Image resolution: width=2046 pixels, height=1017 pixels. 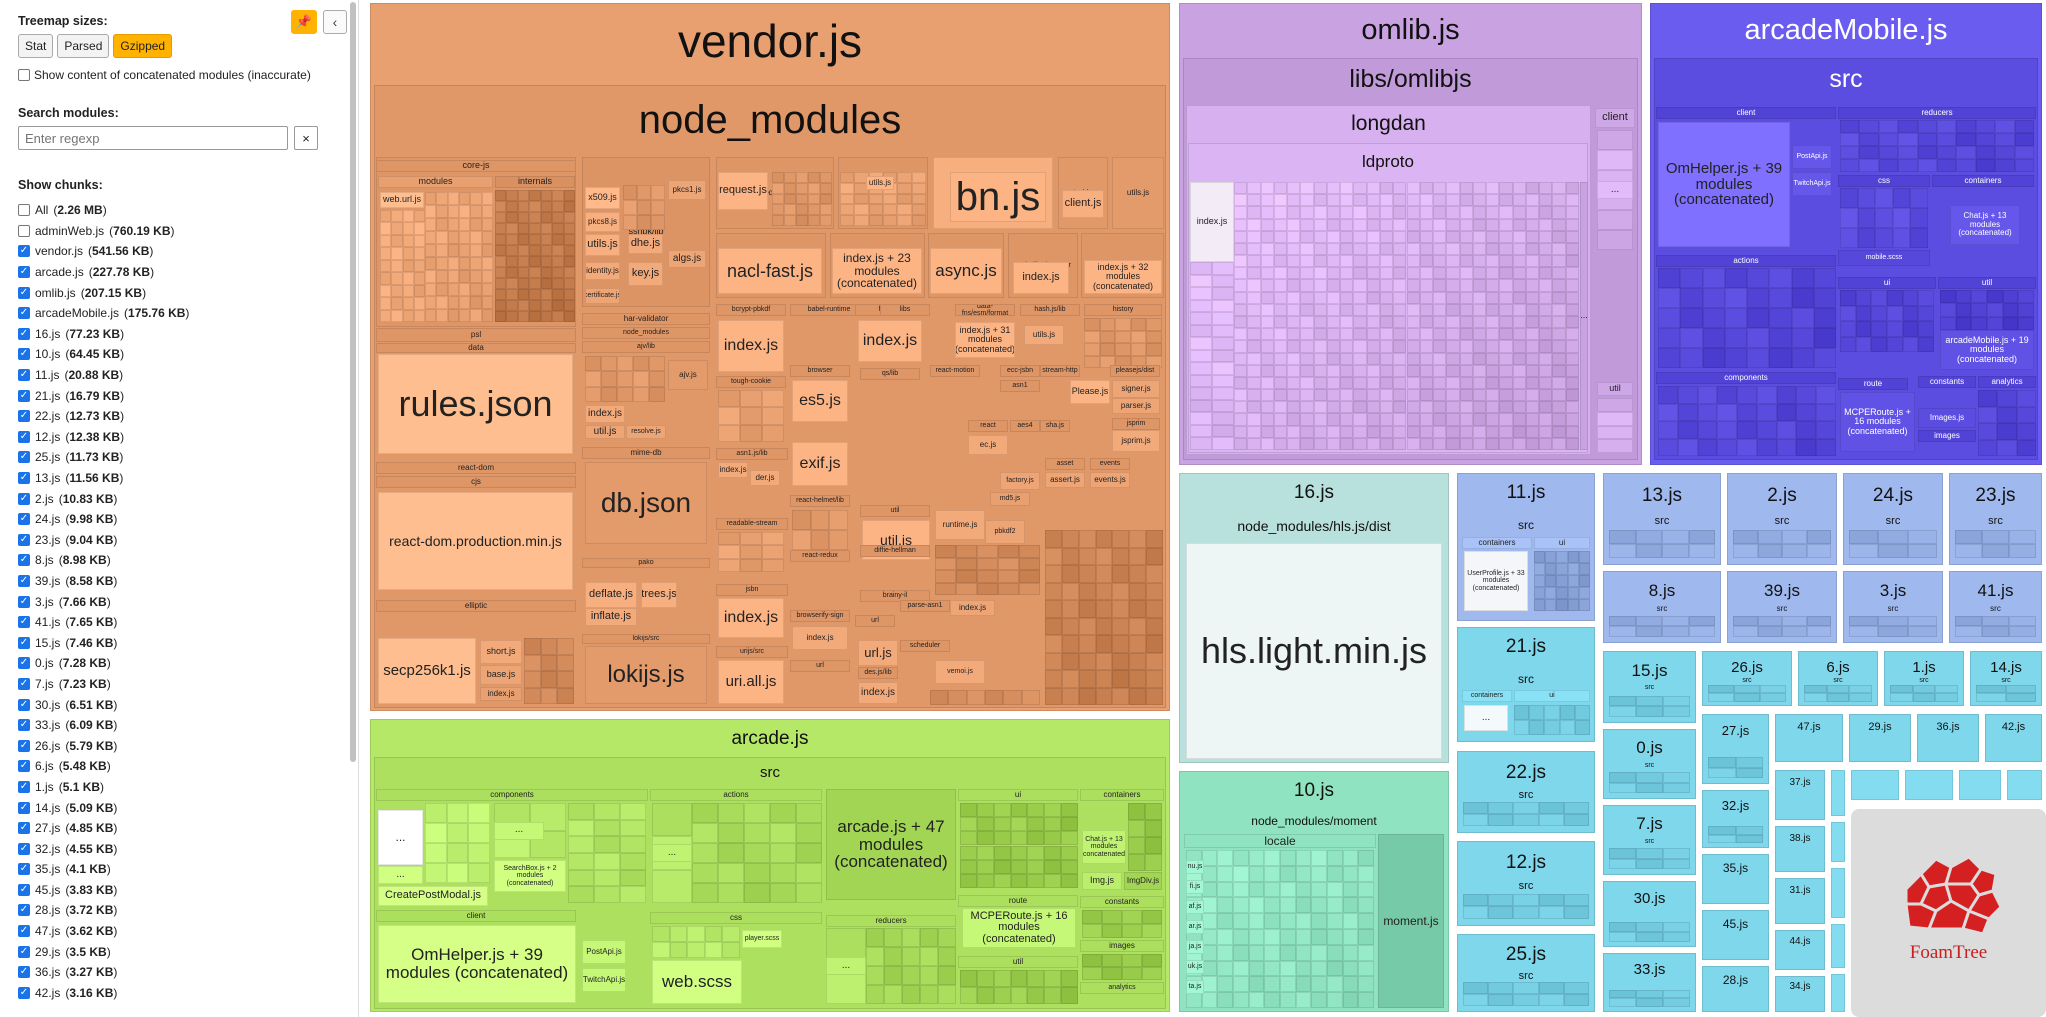 I want to click on chunk-item: 45.js(3.83 KB), so click(x=178, y=890).